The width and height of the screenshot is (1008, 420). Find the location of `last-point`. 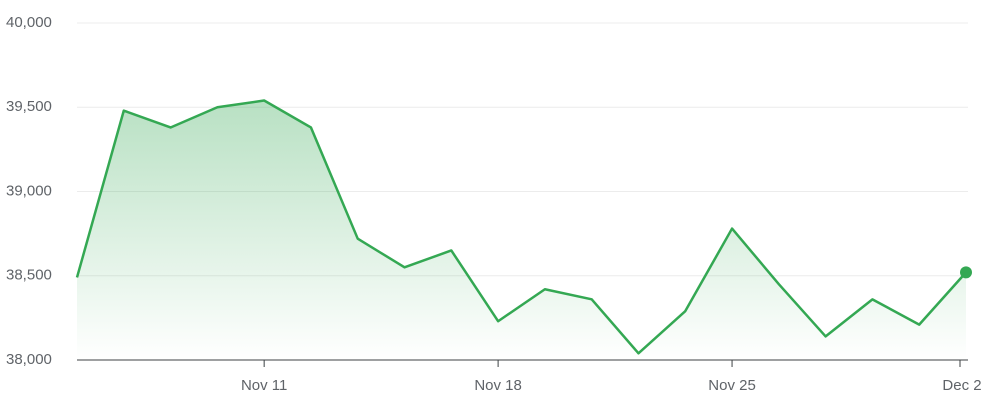

last-point is located at coordinates (966, 272).